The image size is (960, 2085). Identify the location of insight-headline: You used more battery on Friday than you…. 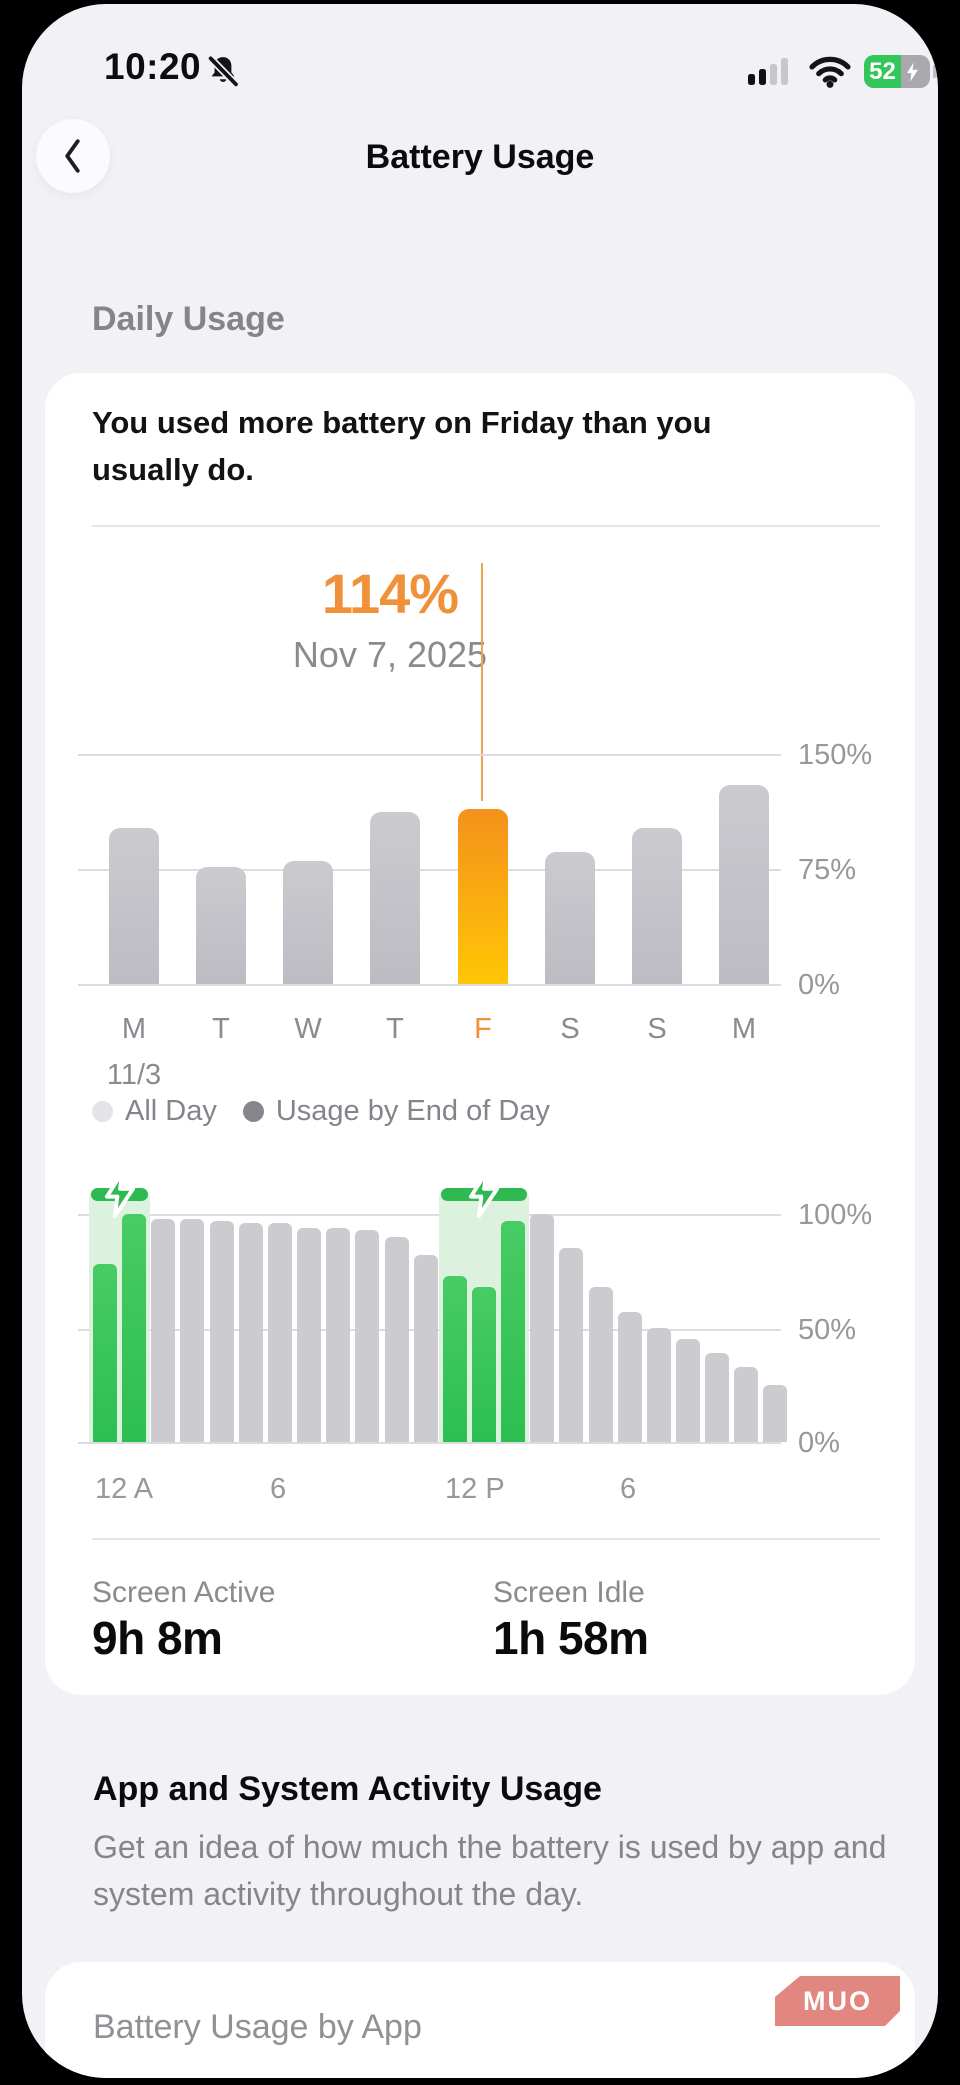
(402, 446).